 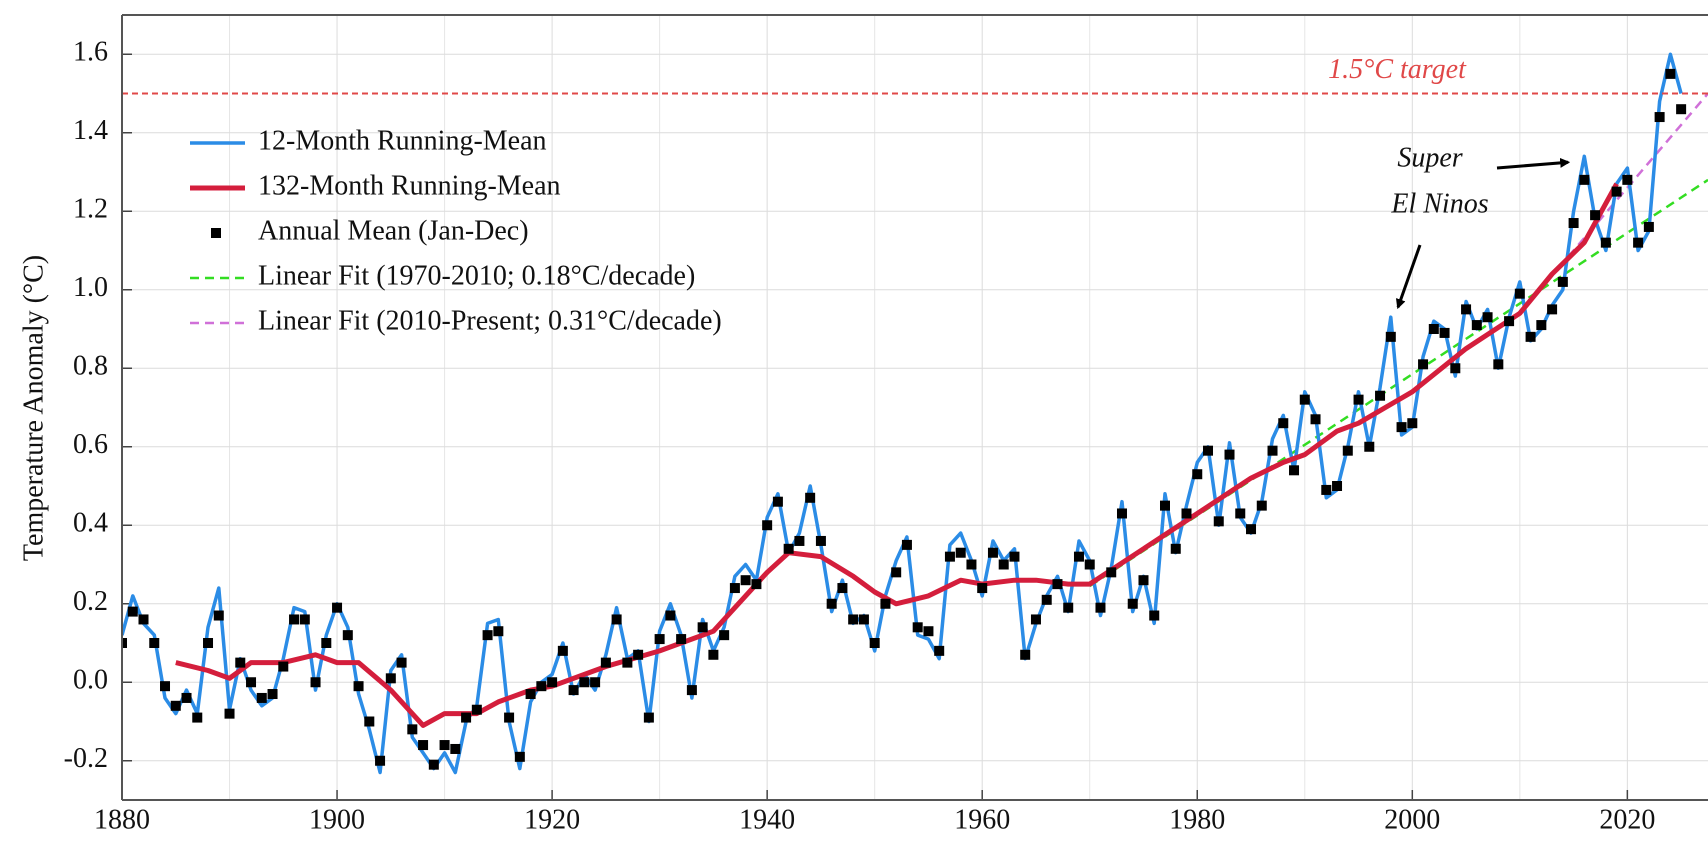 What do you see at coordinates (90, 209) in the screenshot?
I see `y-tick-label: 1.2` at bounding box center [90, 209].